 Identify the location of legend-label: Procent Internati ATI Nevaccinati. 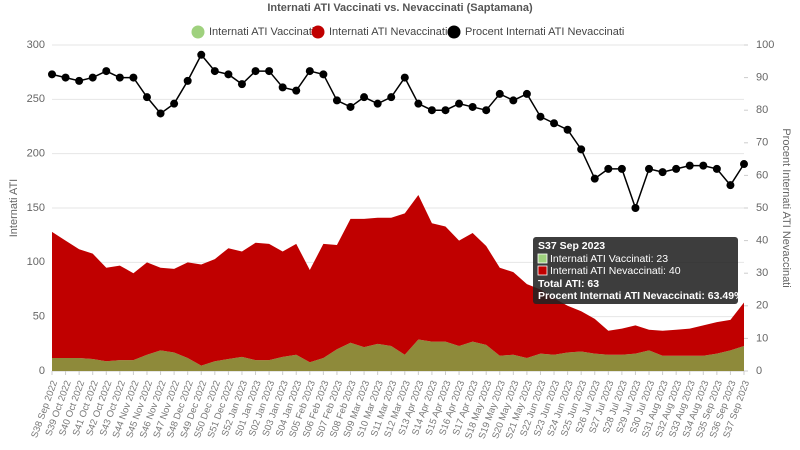
(544, 32).